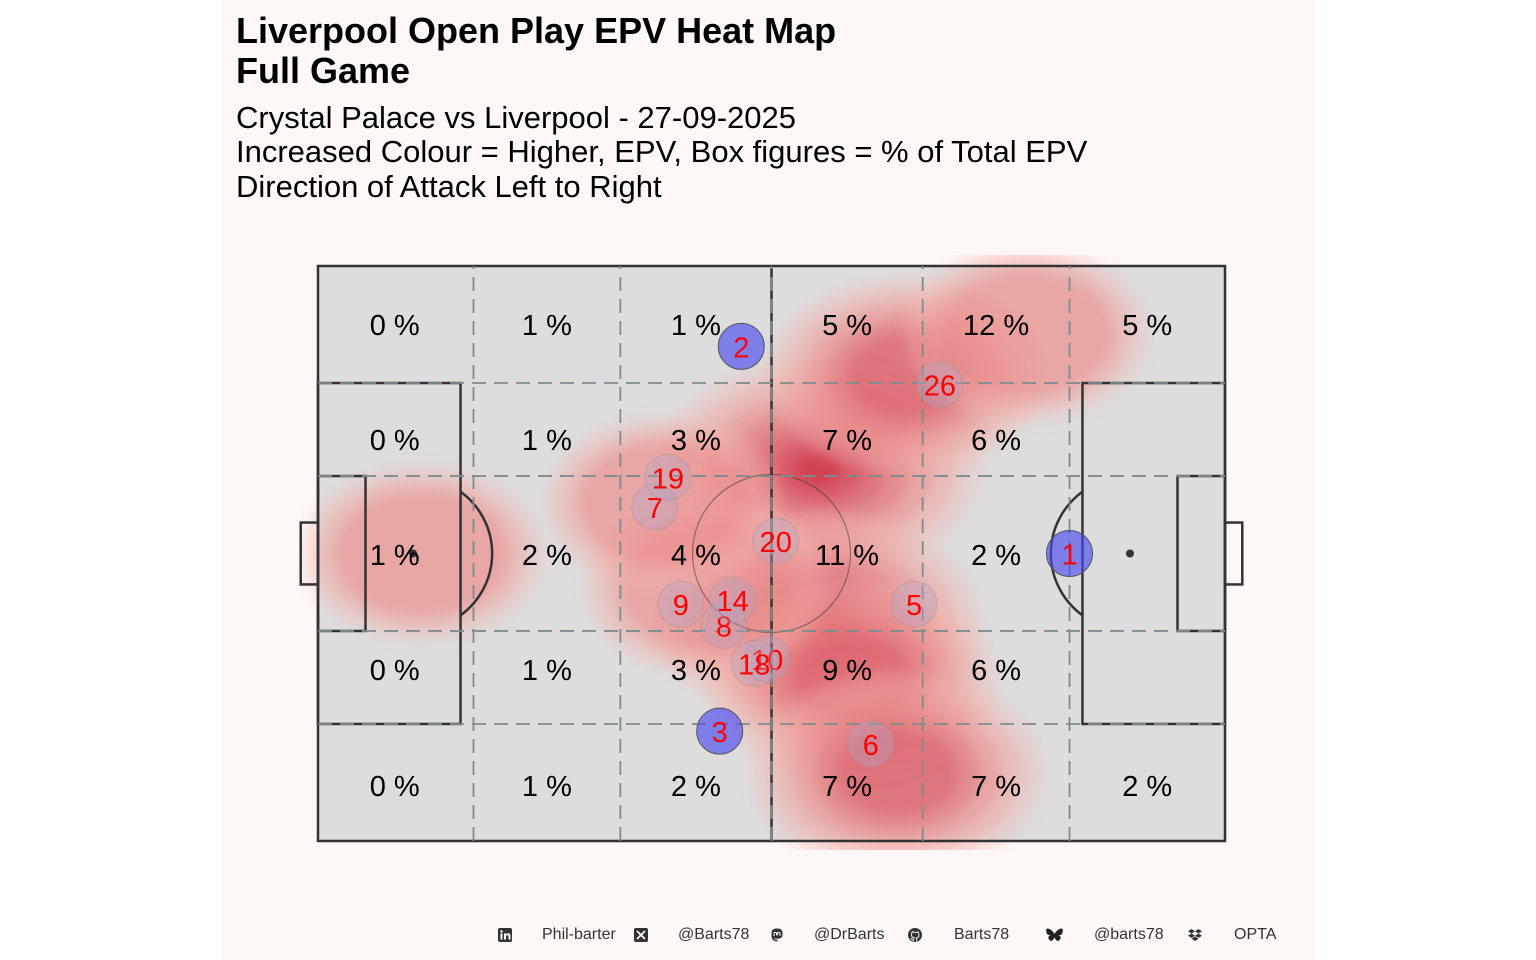 This screenshot has height=960, width=1536. I want to click on player-marker: 3, so click(720, 731).